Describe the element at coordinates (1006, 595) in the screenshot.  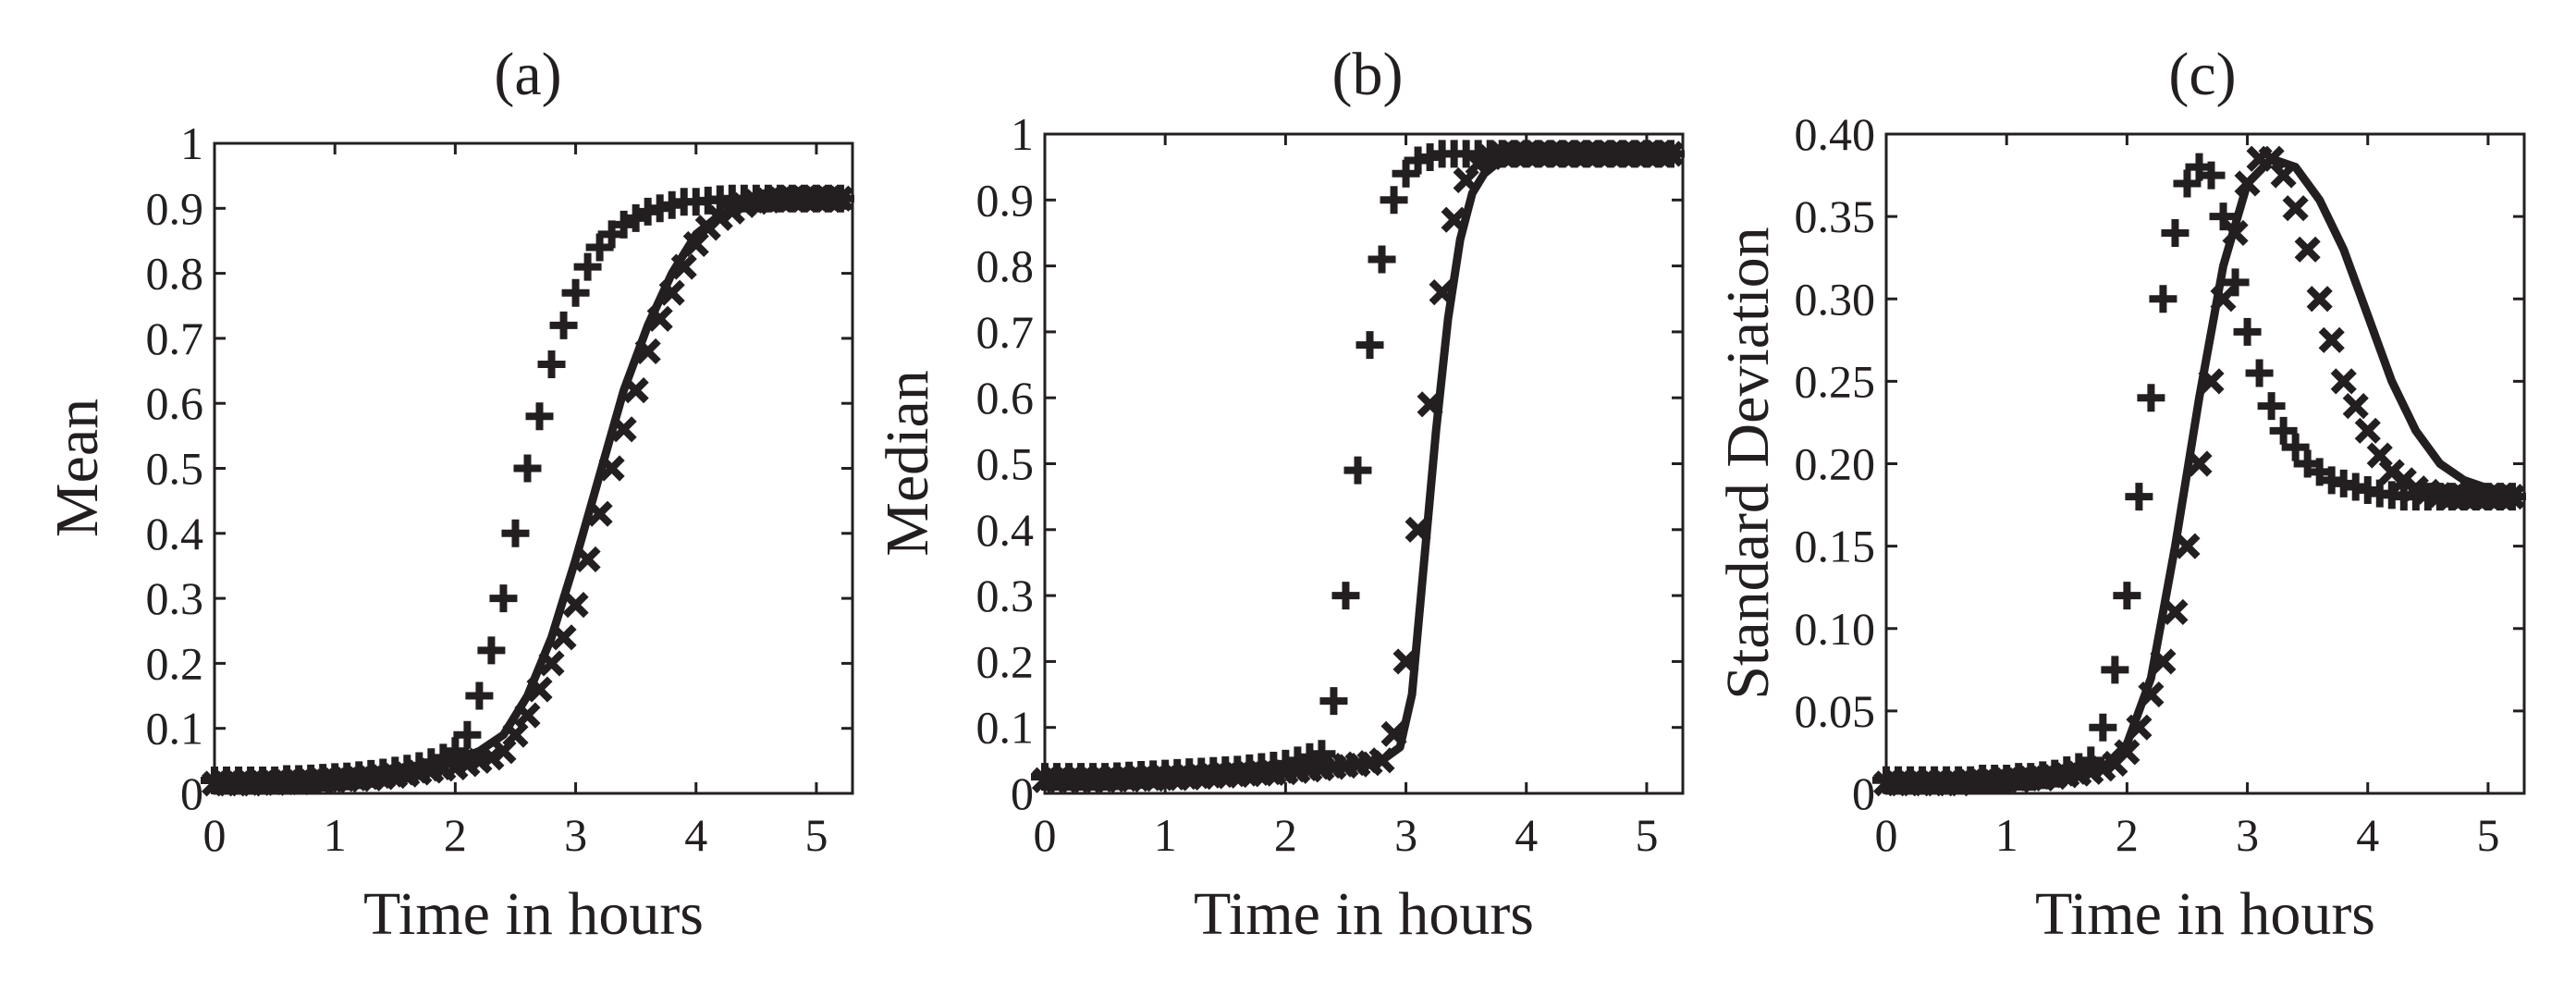
I see `y-tick-label: 0.3` at that location.